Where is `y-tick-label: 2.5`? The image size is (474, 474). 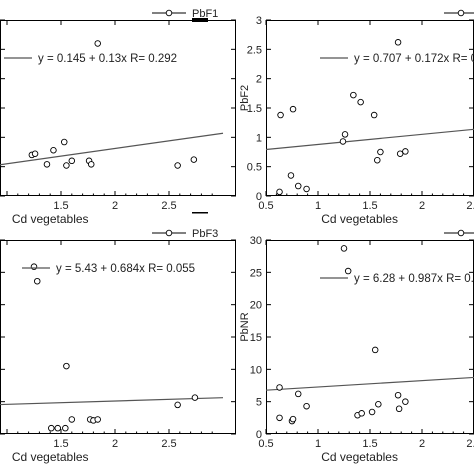
y-tick-label: 2.5 is located at coordinates (254, 50).